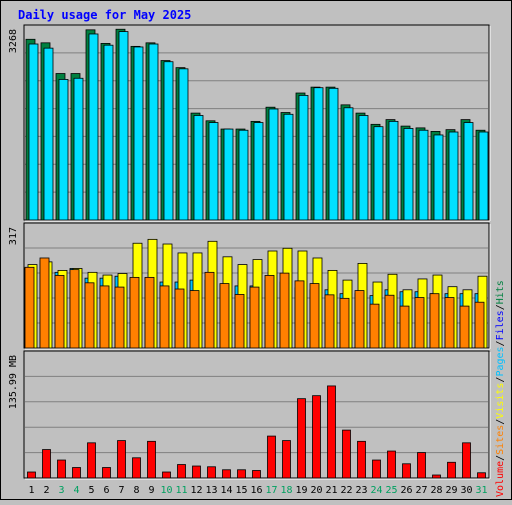 Image resolution: width=512 pixels, height=505 pixels. What do you see at coordinates (301, 490) in the screenshot?
I see `day-label-19: 19` at bounding box center [301, 490].